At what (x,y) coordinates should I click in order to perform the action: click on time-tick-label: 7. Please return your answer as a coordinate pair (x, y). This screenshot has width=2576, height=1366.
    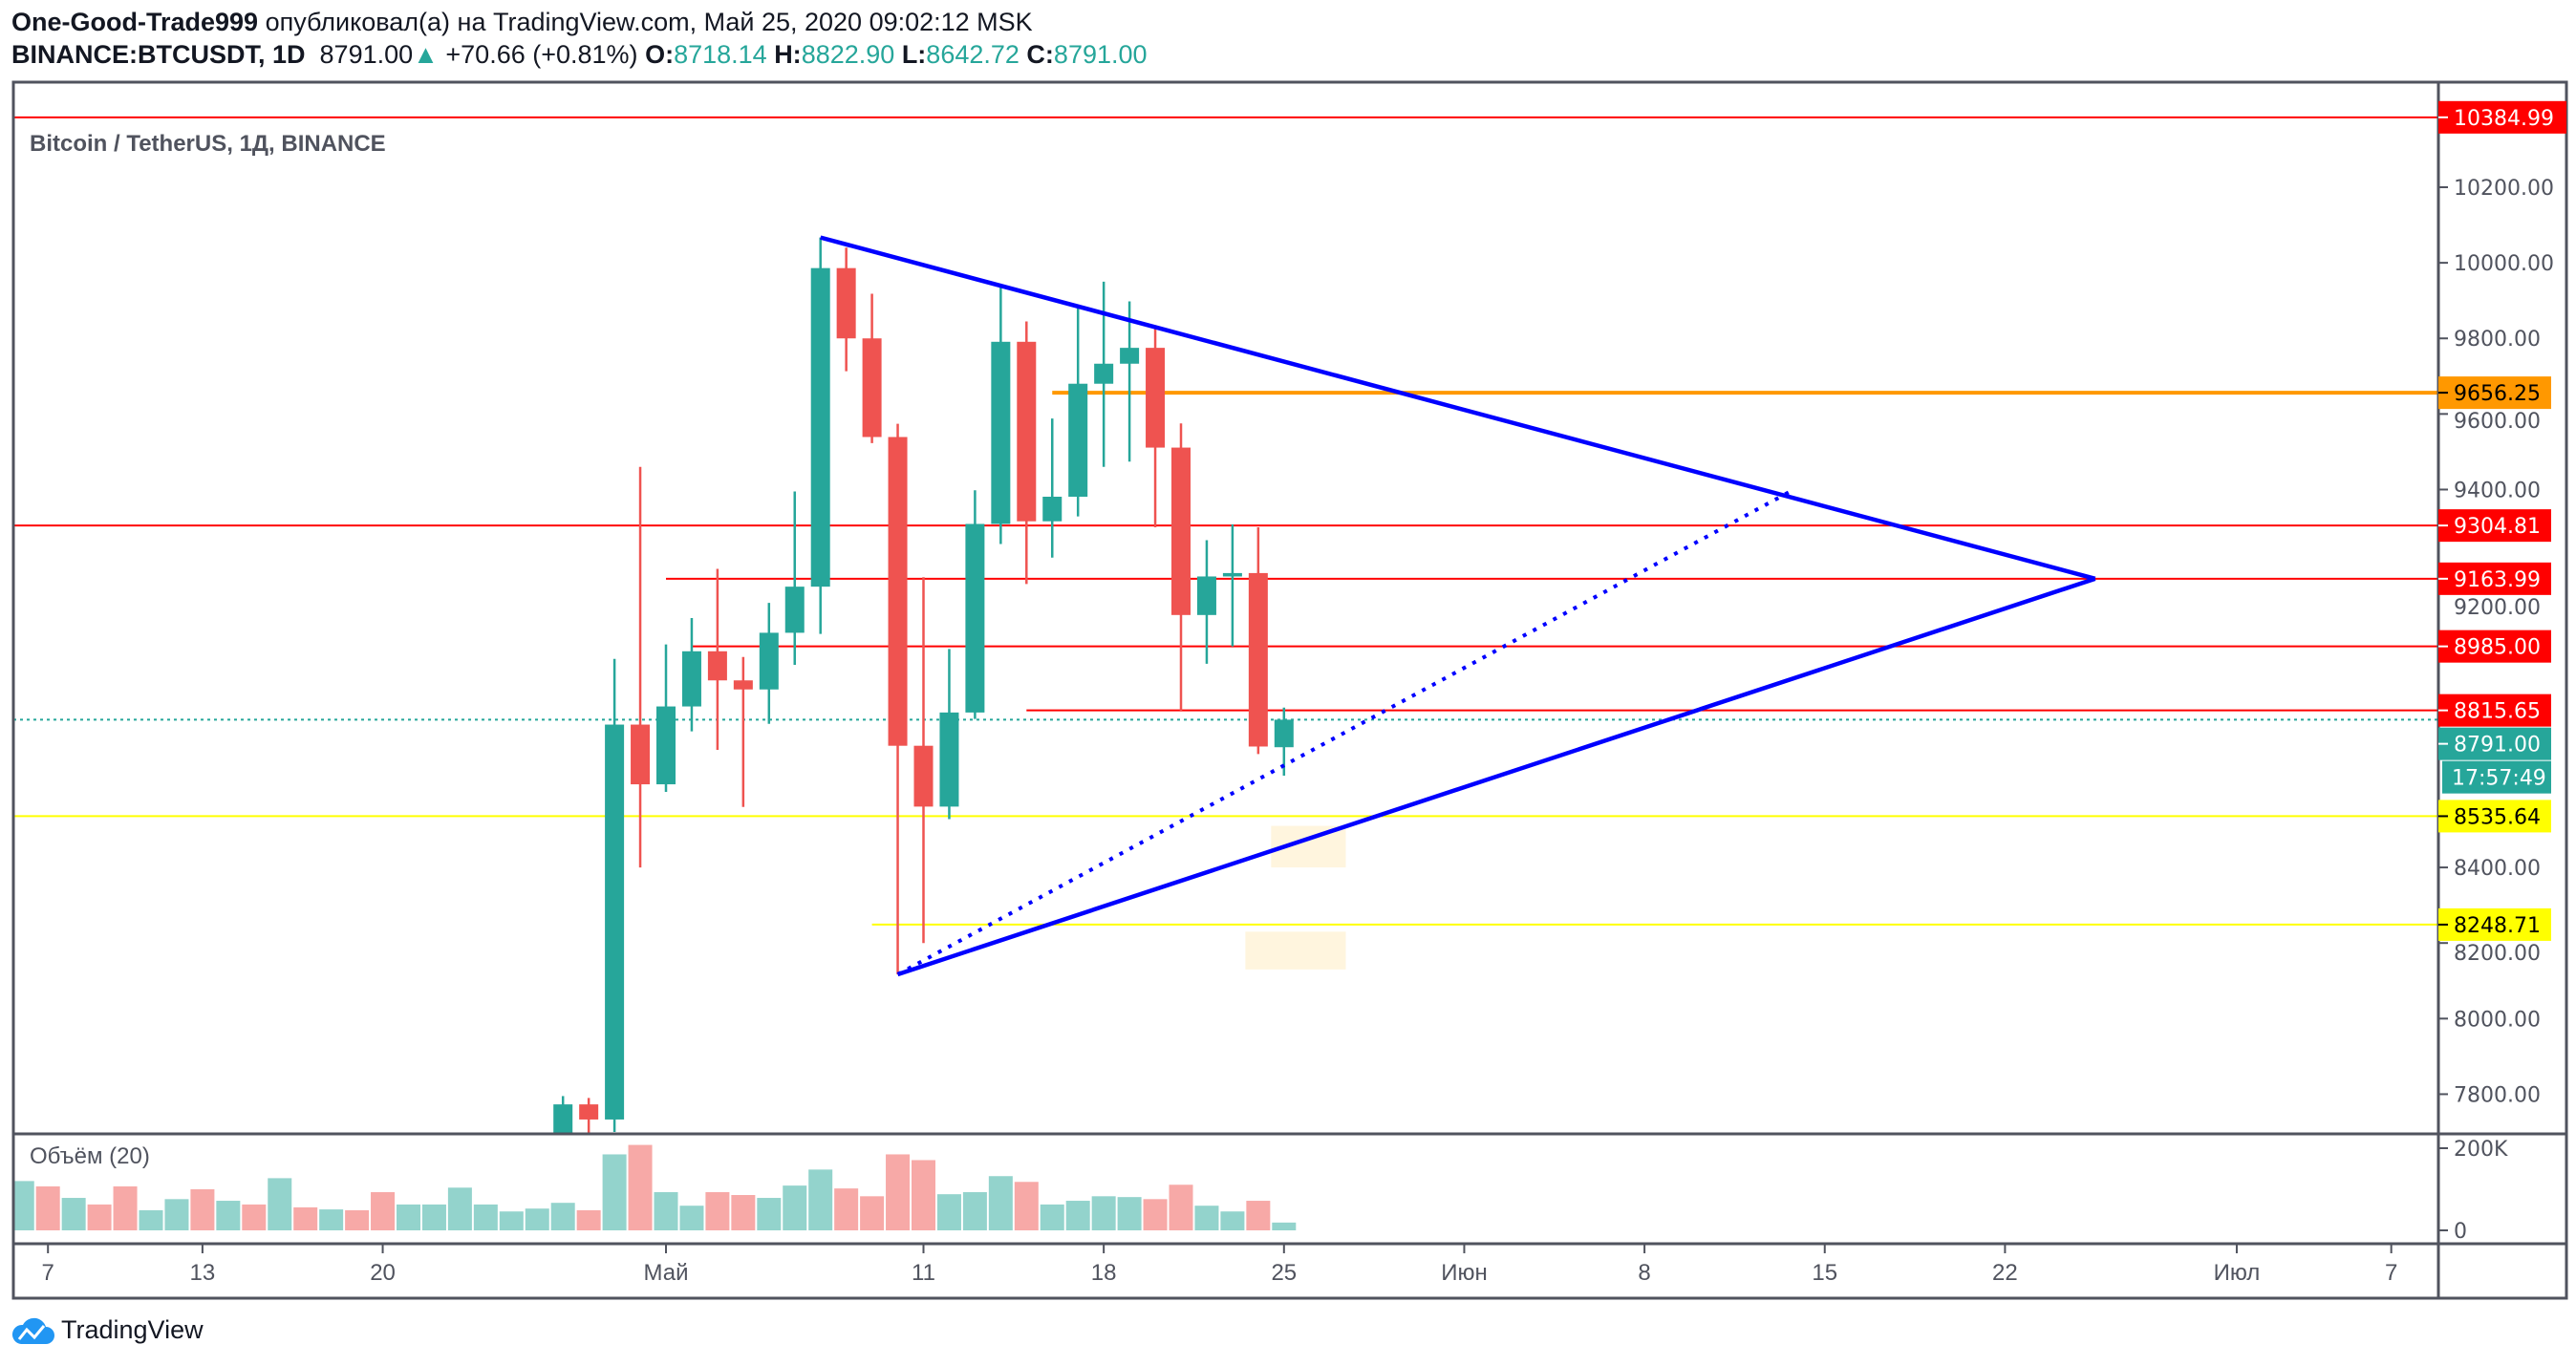
    Looking at the image, I should click on (48, 1273).